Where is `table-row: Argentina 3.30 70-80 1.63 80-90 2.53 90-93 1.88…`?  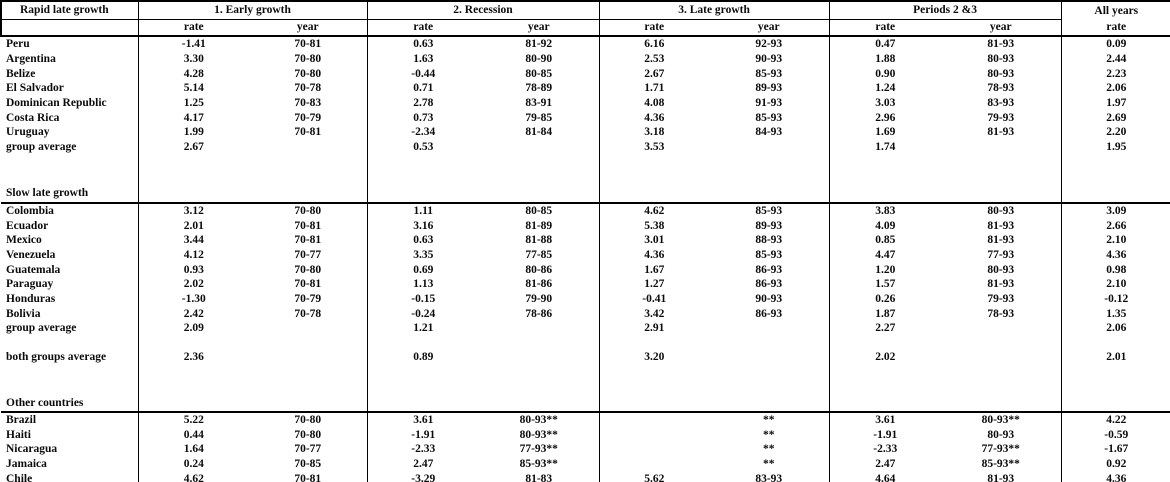 table-row: Argentina 3.30 70-80 1.63 80-90 2.53 90-93 1.88… is located at coordinates (585, 59).